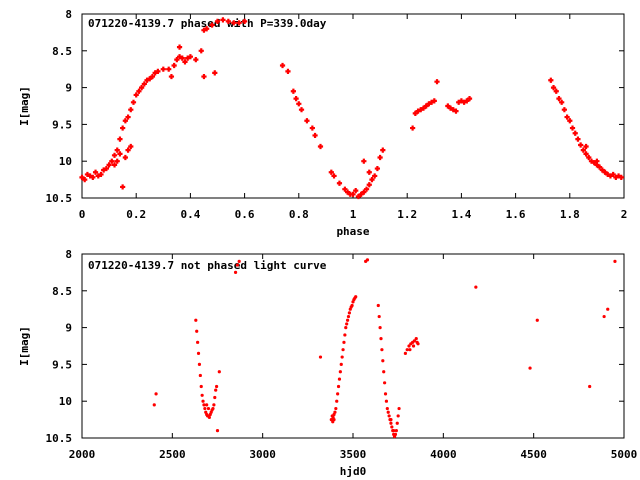 The image size is (640, 480). I want to click on y-tick-label: 9, so click(68, 88).